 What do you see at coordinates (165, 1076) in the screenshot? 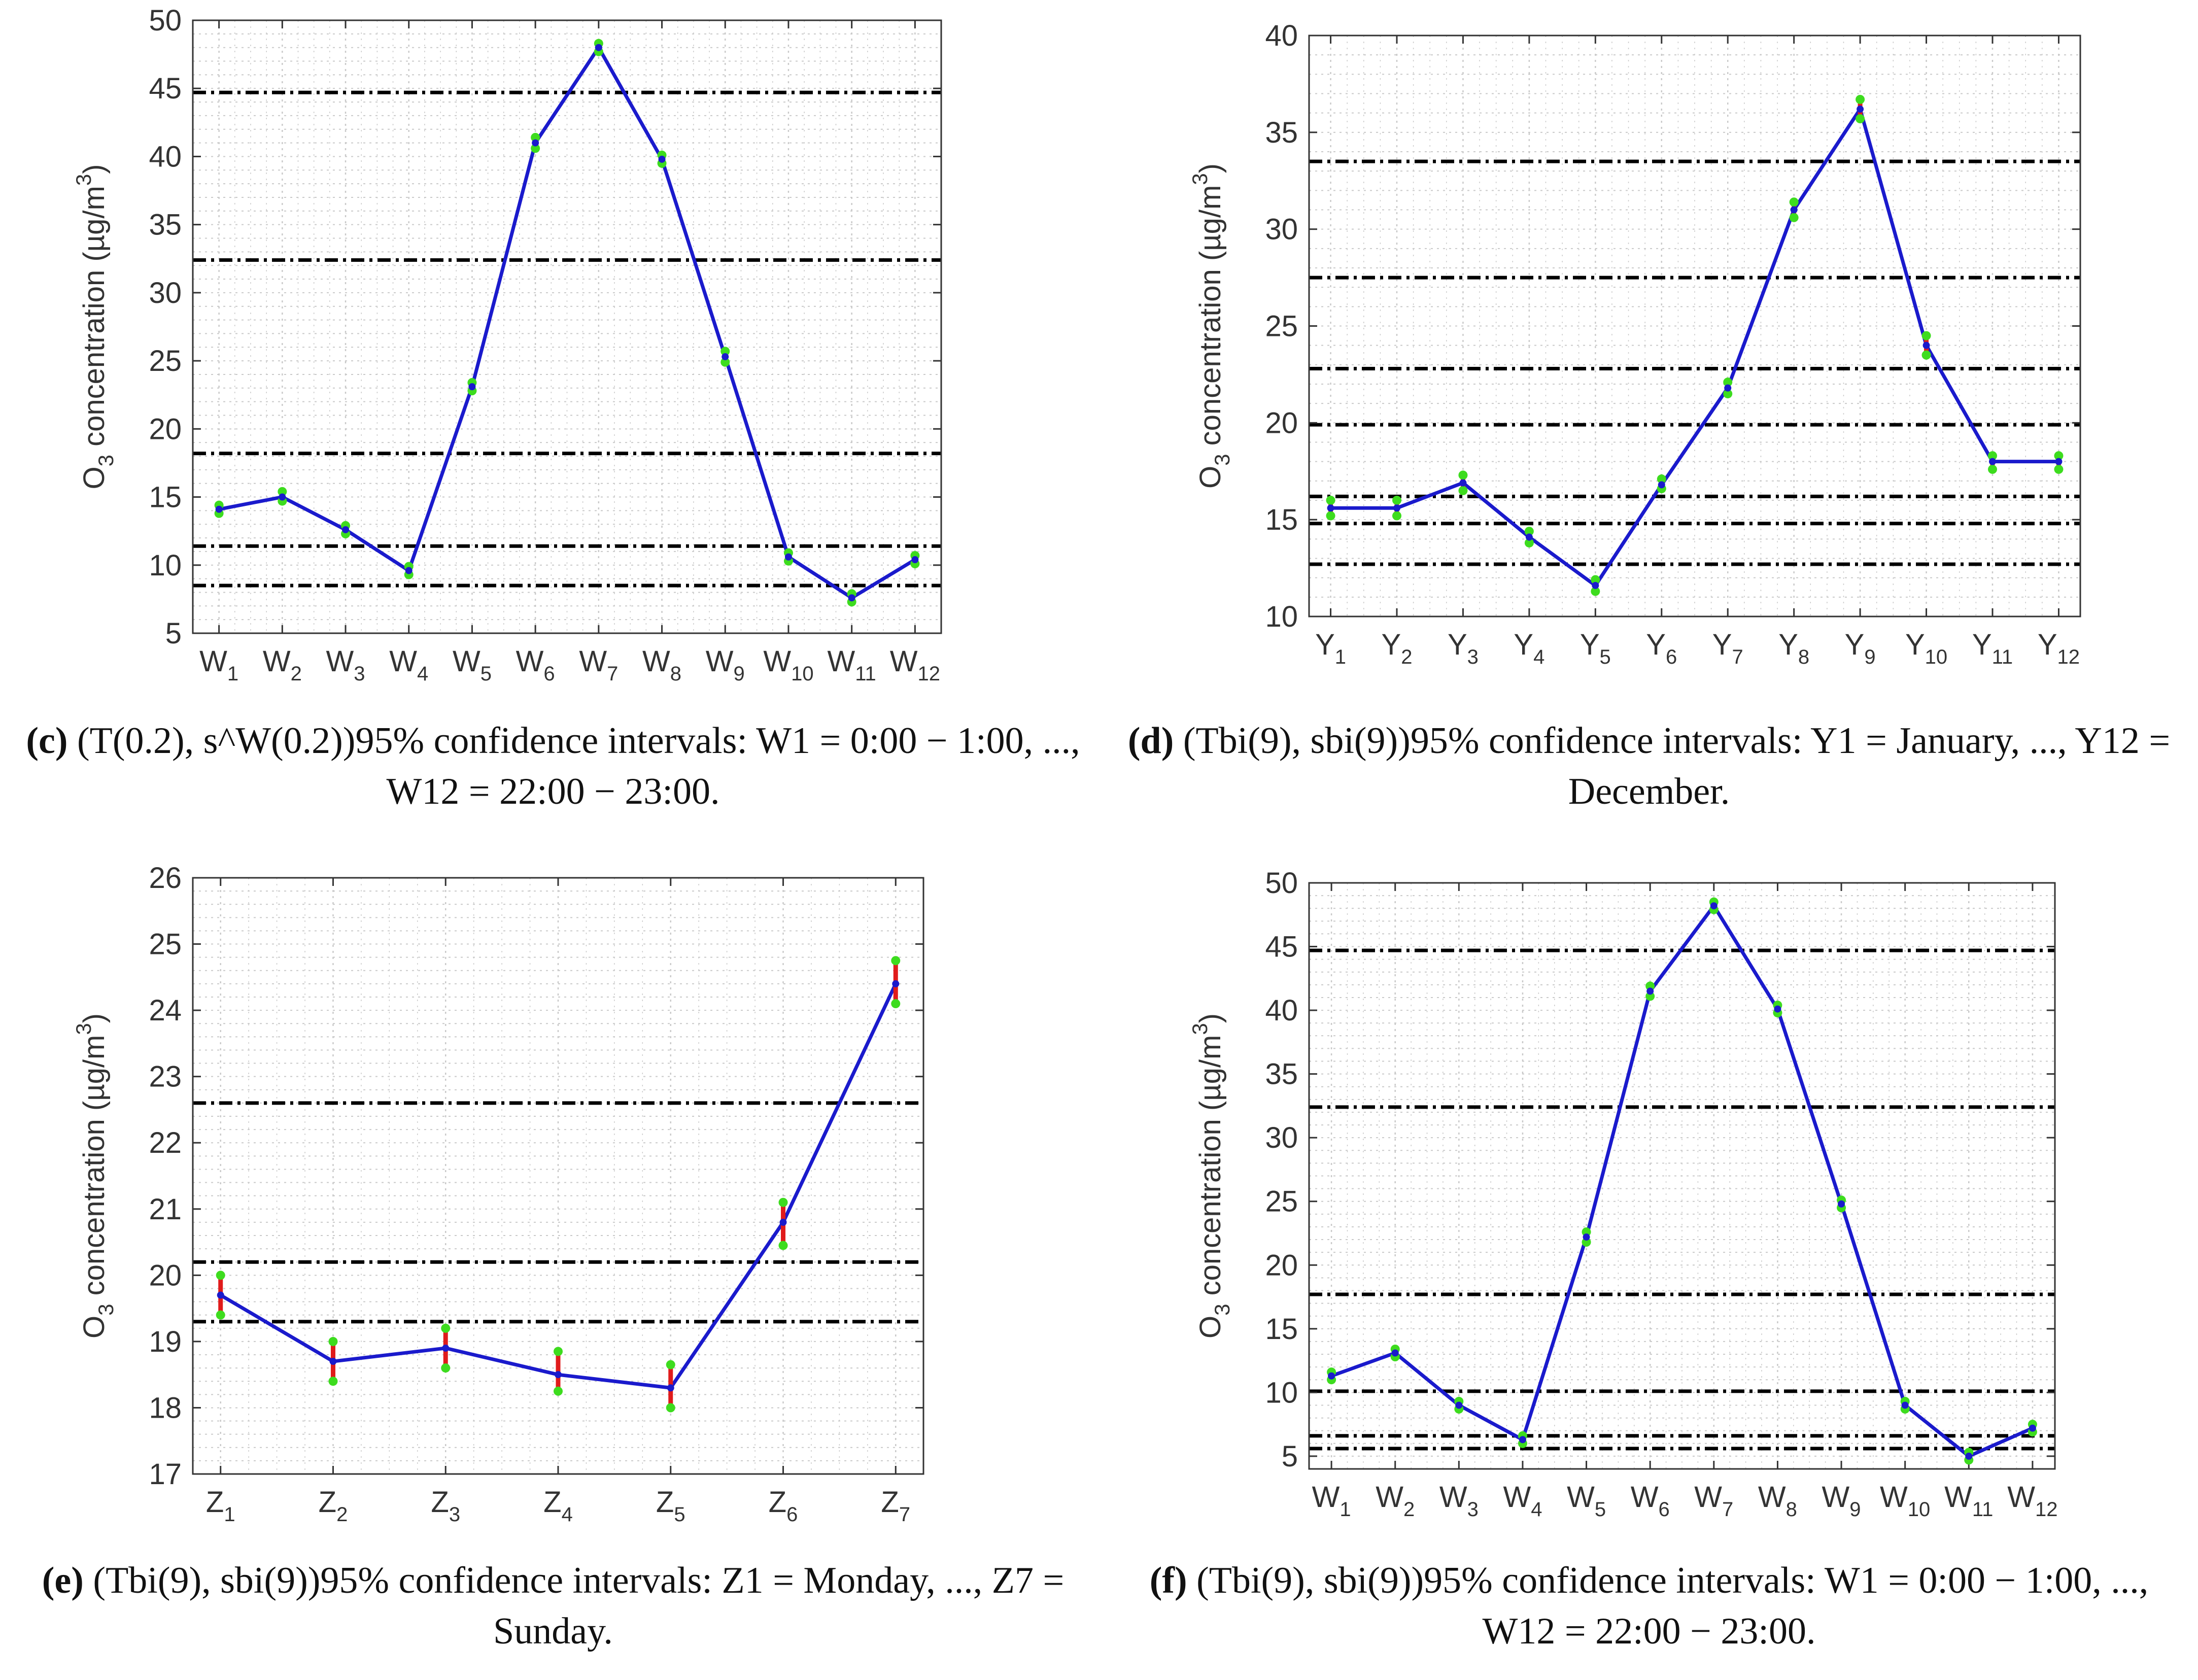
I see `y-tick-label: 23` at bounding box center [165, 1076].